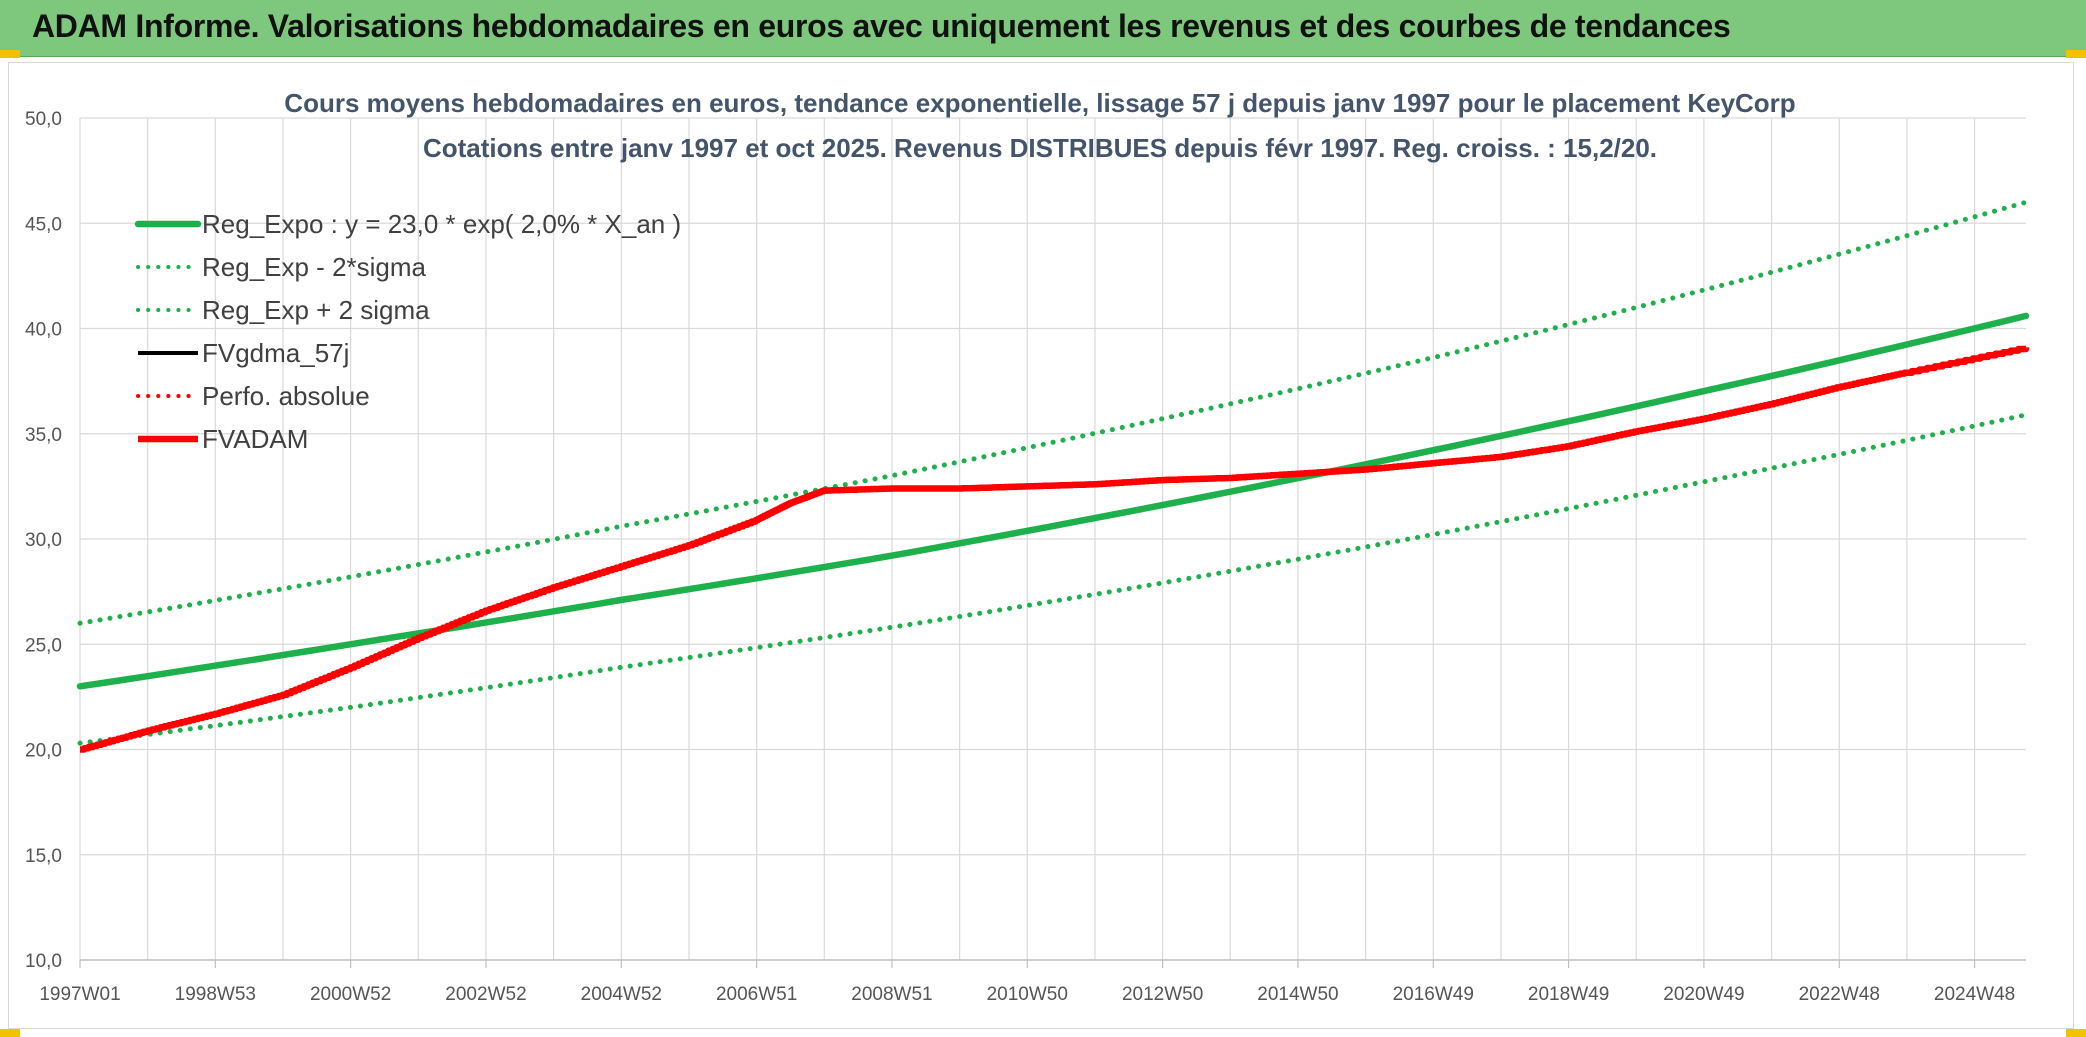 This screenshot has width=2086, height=1037. What do you see at coordinates (485, 994) in the screenshot?
I see `x-tick-label: 2002W52` at bounding box center [485, 994].